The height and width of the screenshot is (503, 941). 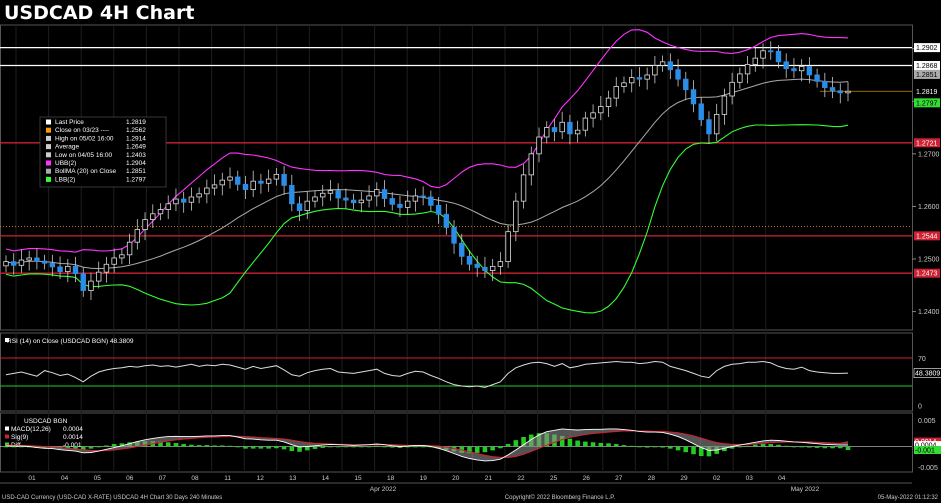 What do you see at coordinates (619, 478) in the screenshot?
I see `x-day-label: 27` at bounding box center [619, 478].